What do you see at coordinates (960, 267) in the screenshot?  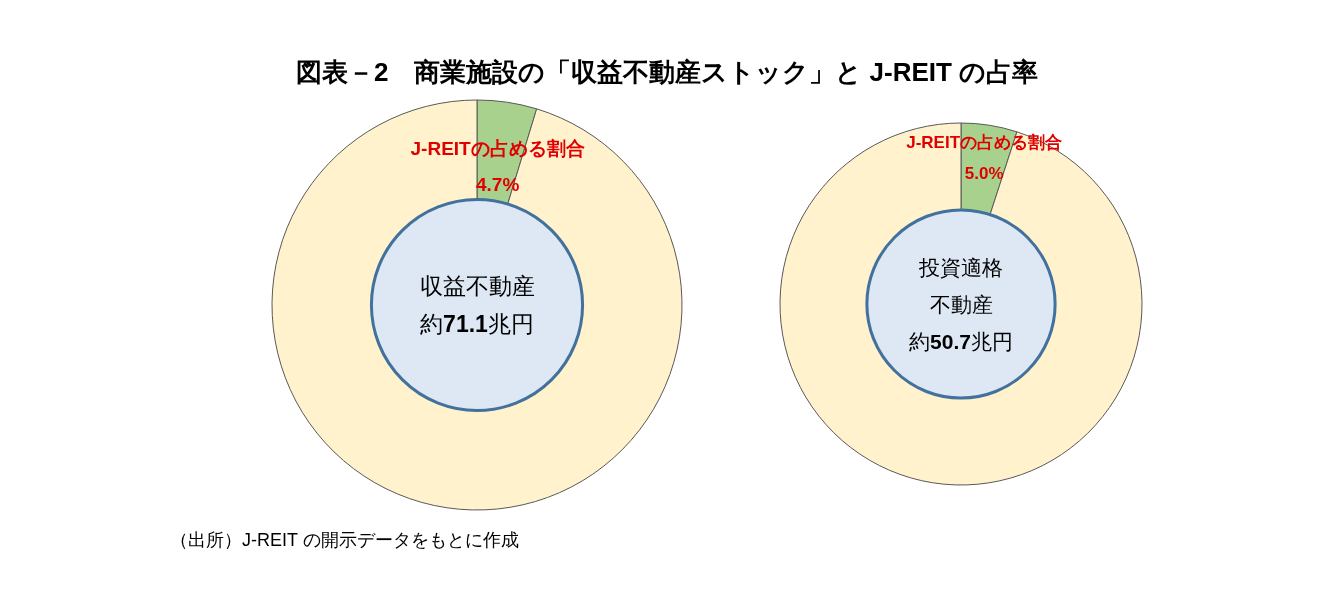 I see `text: 投資適格` at bounding box center [960, 267].